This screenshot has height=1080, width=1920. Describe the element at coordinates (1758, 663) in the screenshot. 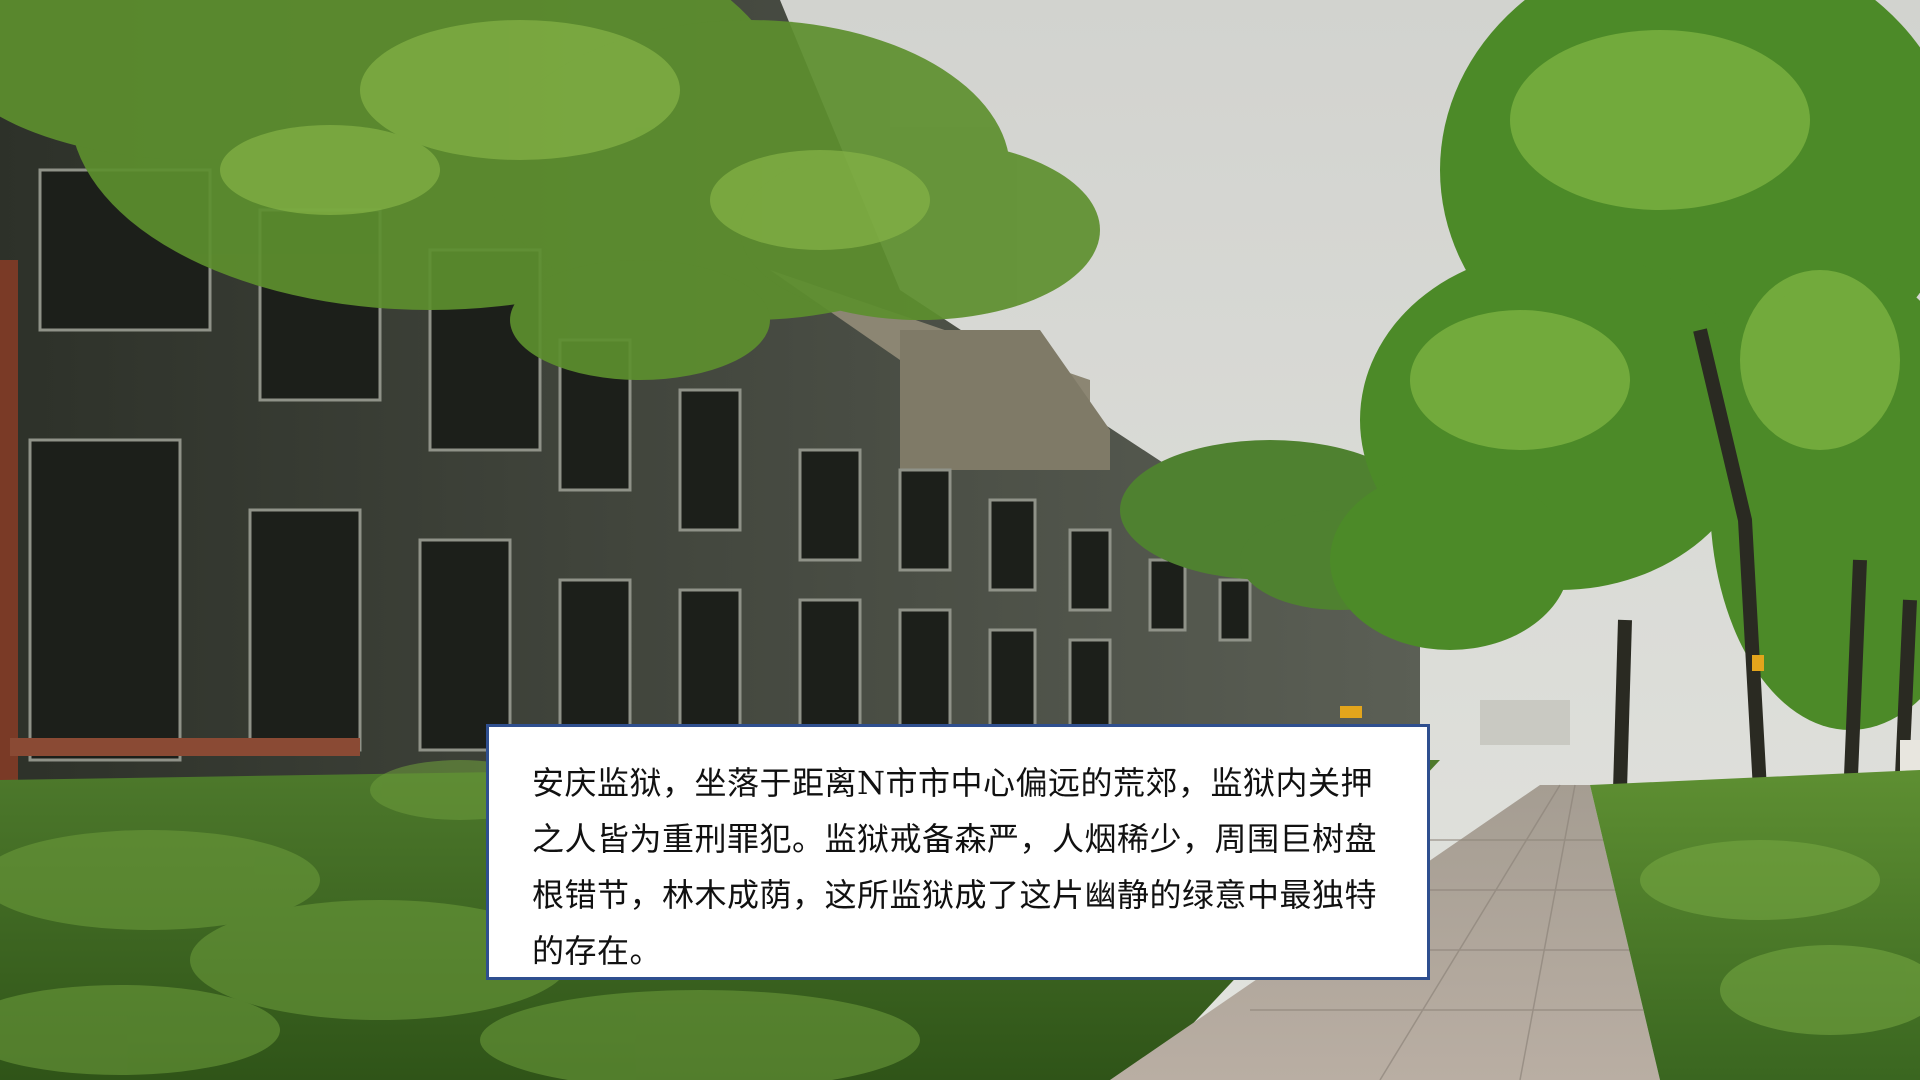

I see `yellow-light` at that location.